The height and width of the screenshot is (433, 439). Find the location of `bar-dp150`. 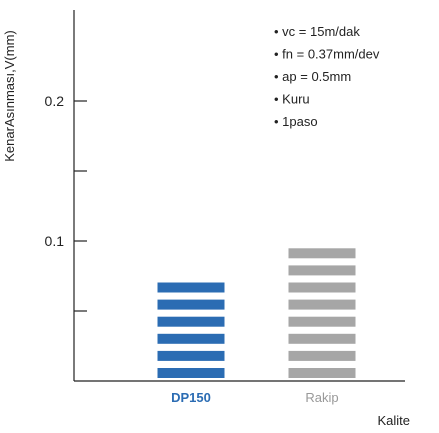

bar-dp150 is located at coordinates (191, 330).